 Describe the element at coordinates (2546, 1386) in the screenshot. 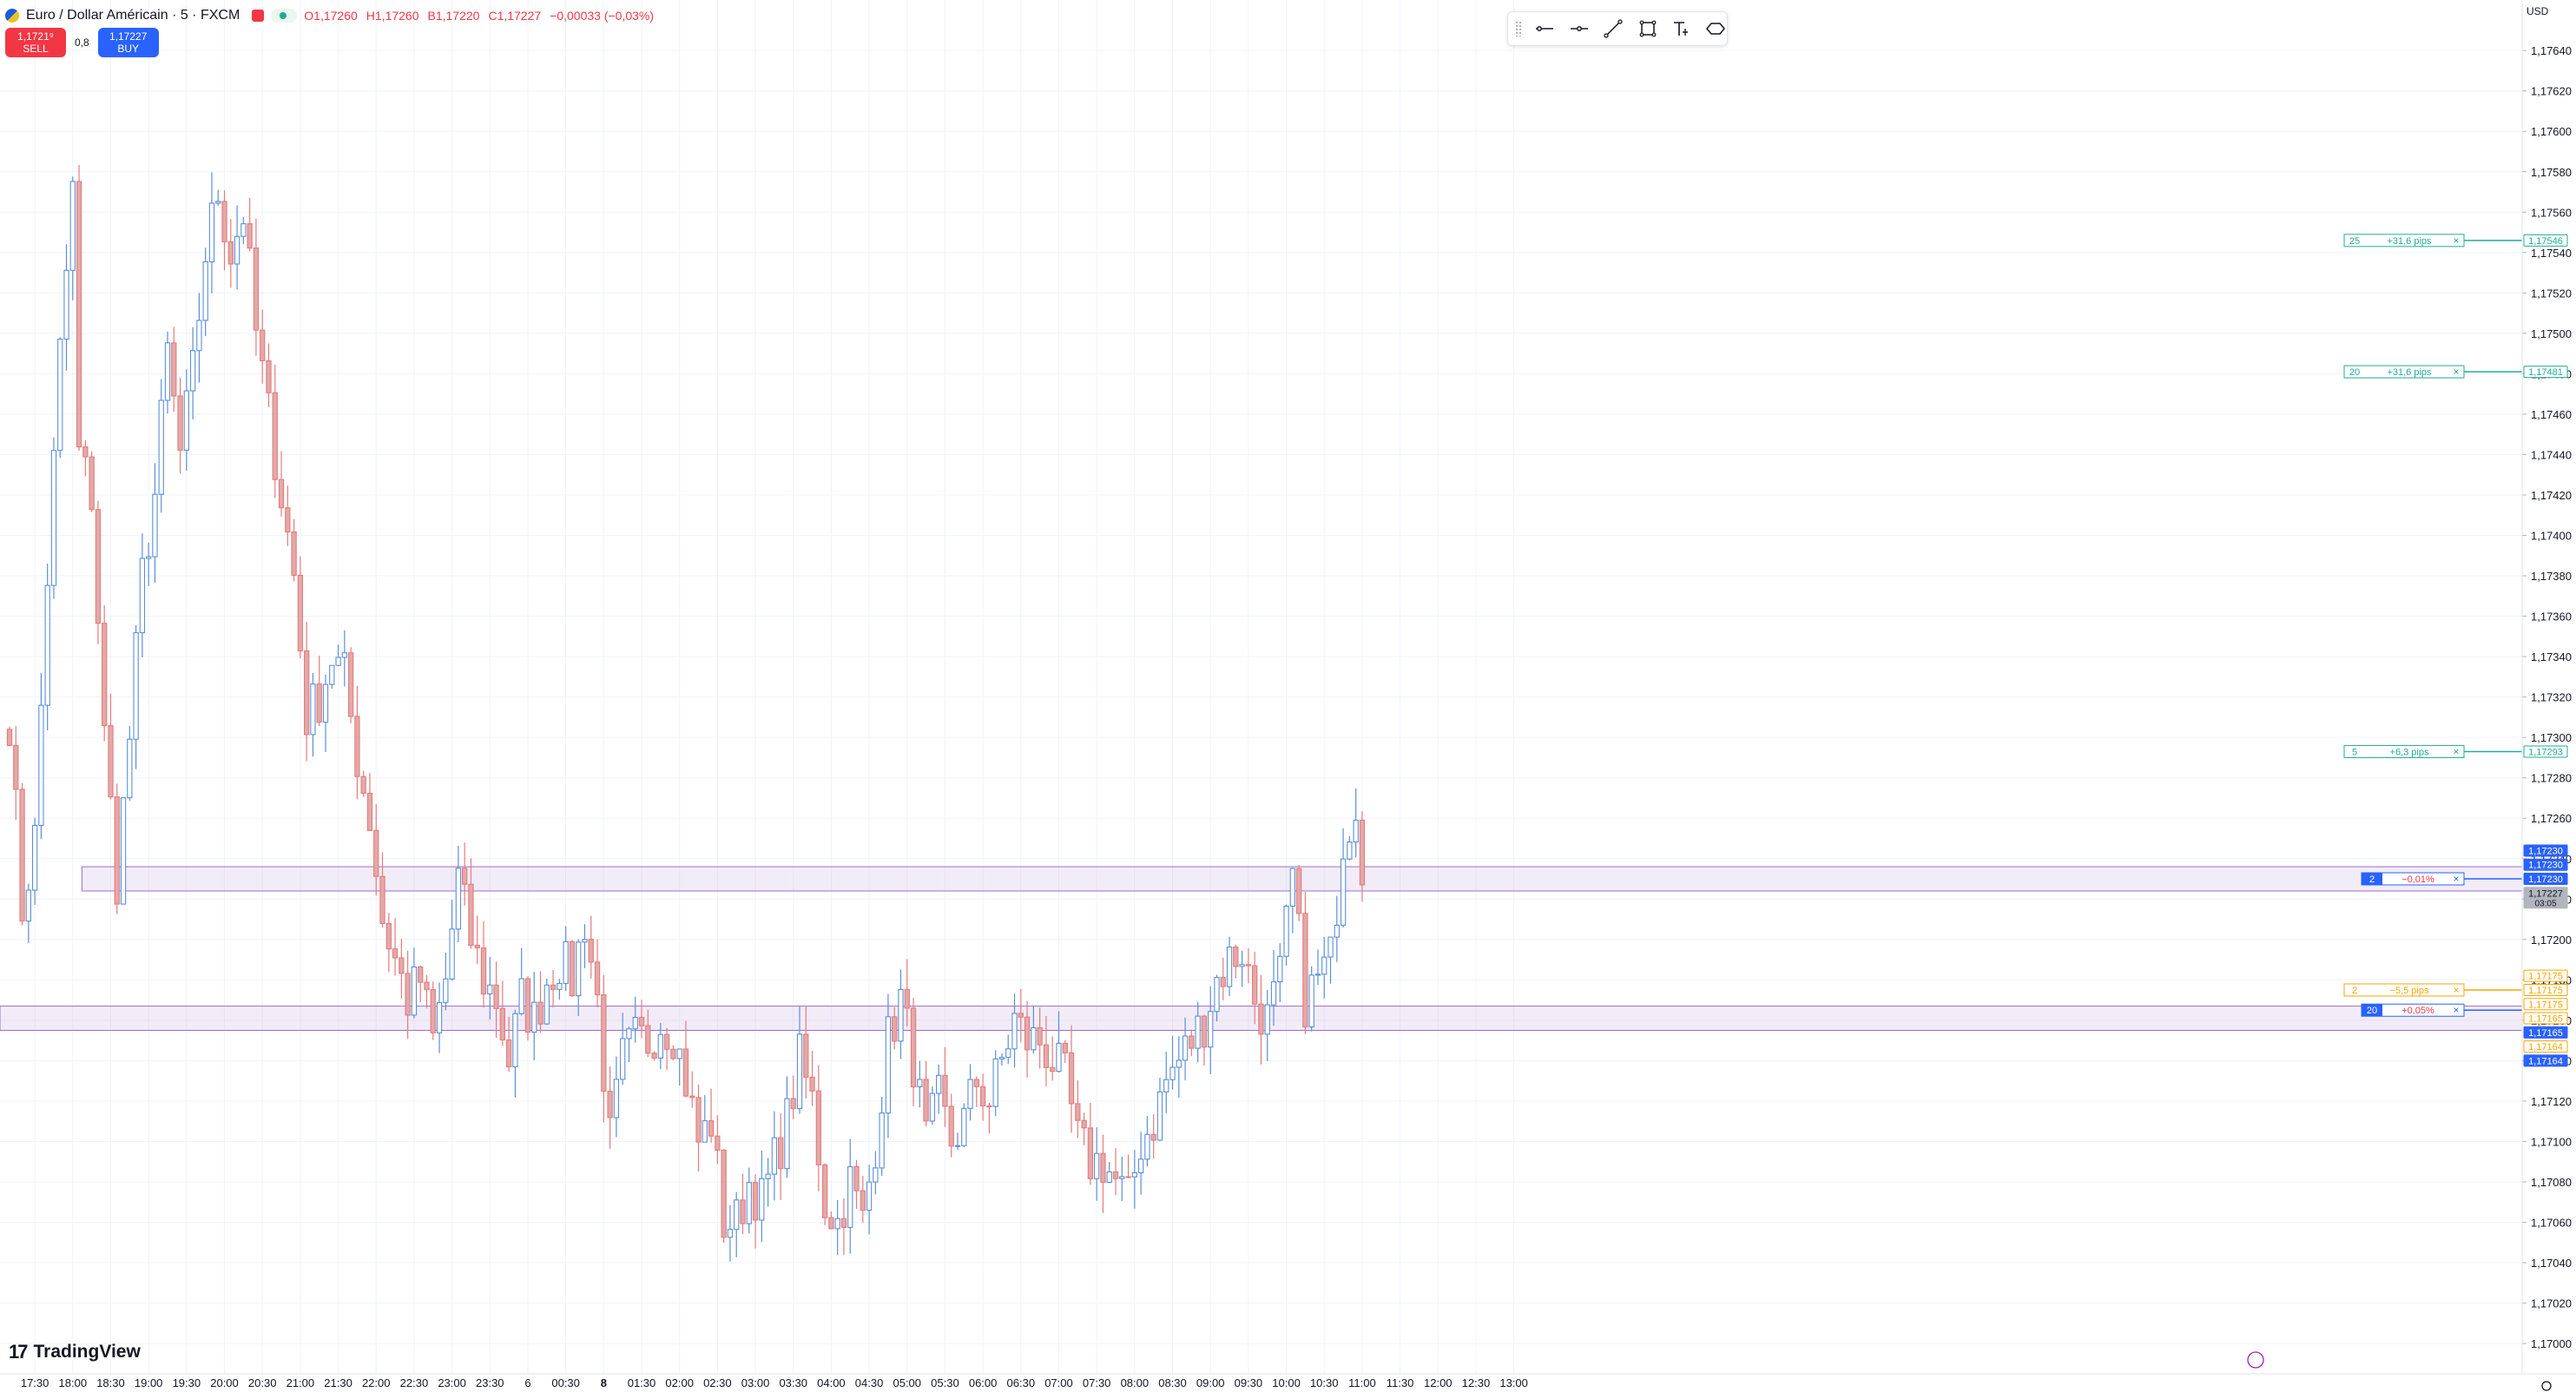

I see `settings-gear-icon` at that location.